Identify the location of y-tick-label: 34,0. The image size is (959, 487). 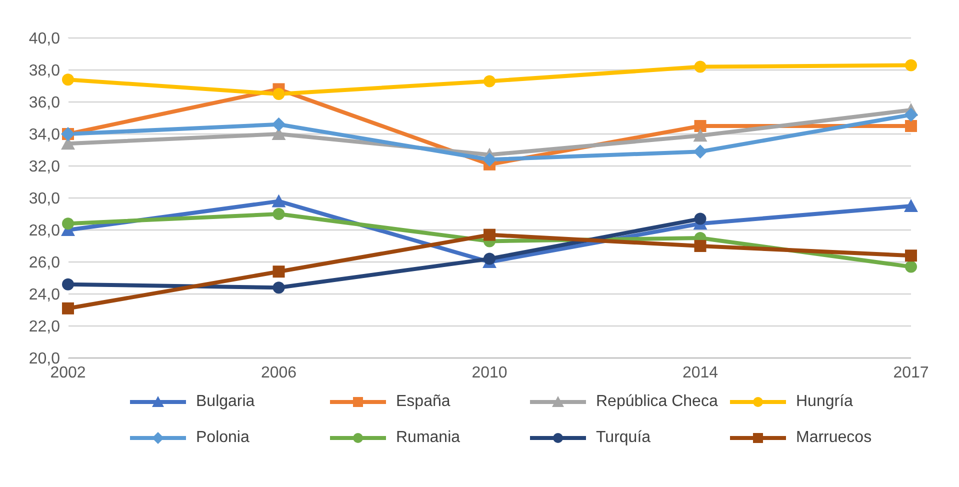
(44, 135).